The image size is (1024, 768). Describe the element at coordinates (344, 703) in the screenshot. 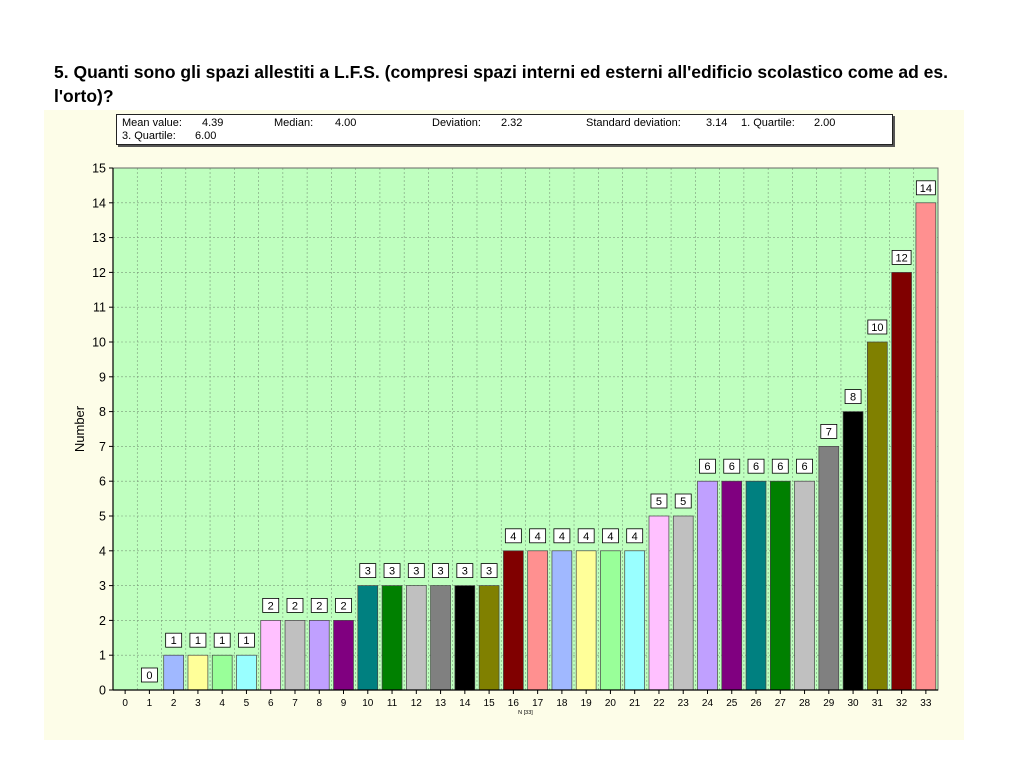

I see `x-tick-label: 9` at that location.